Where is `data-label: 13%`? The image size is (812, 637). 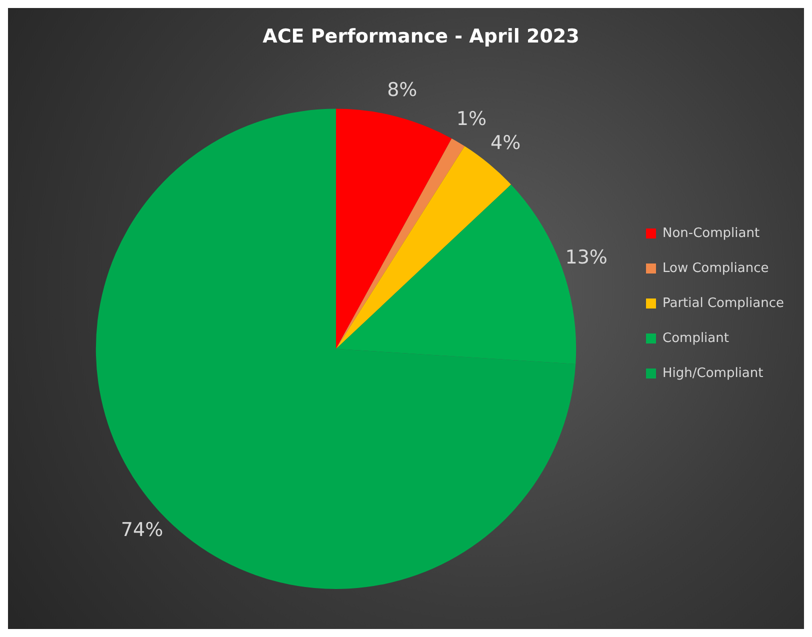 data-label: 13% is located at coordinates (586, 257).